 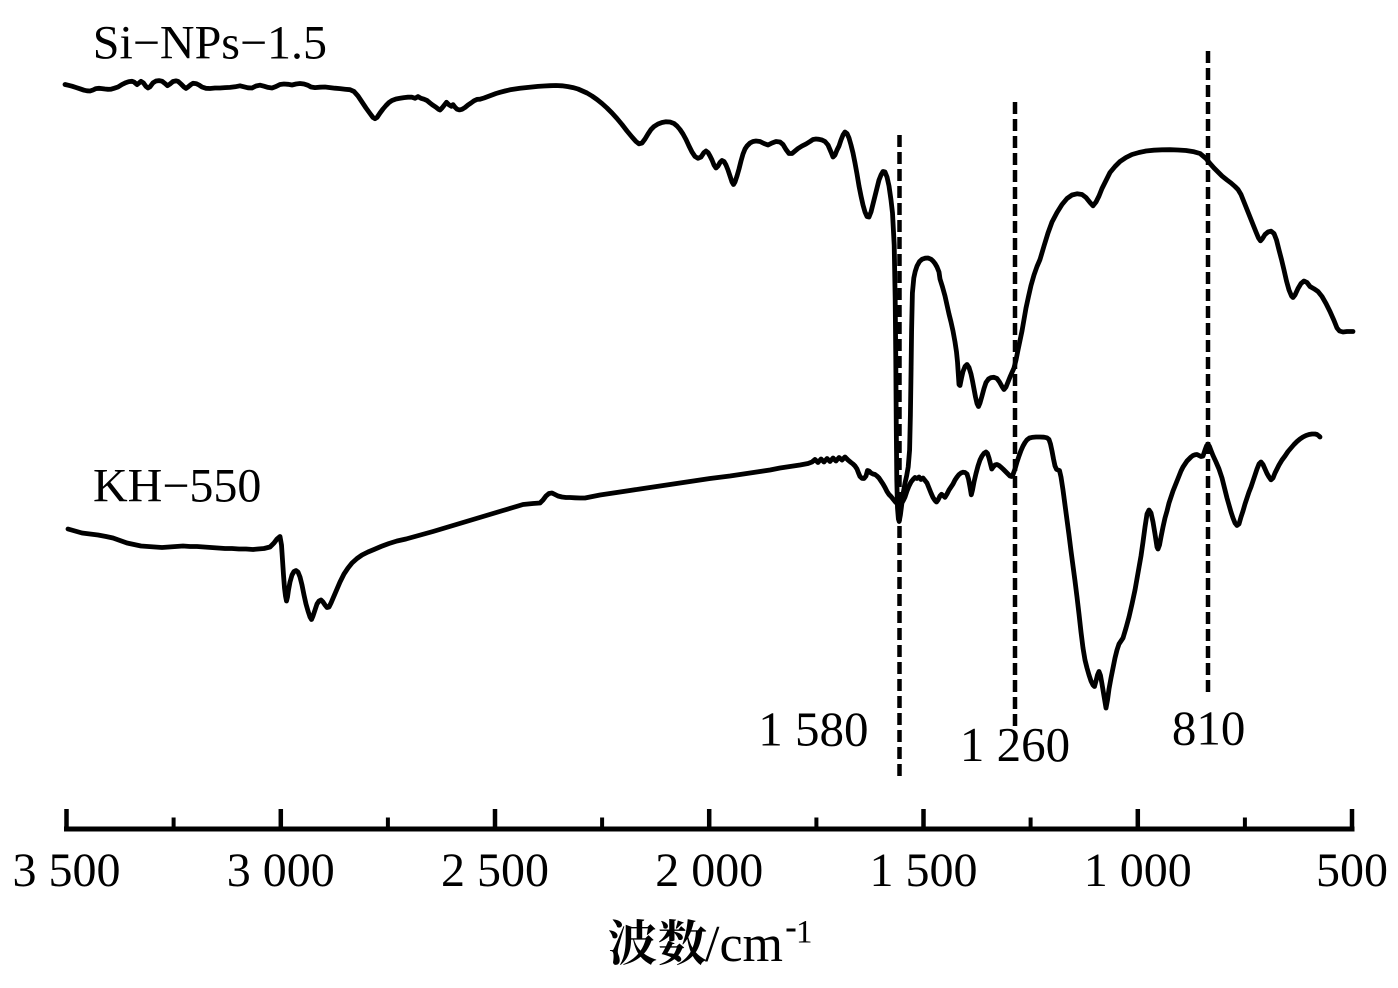 I want to click on svg-text: 1 260, so click(x=1015, y=744).